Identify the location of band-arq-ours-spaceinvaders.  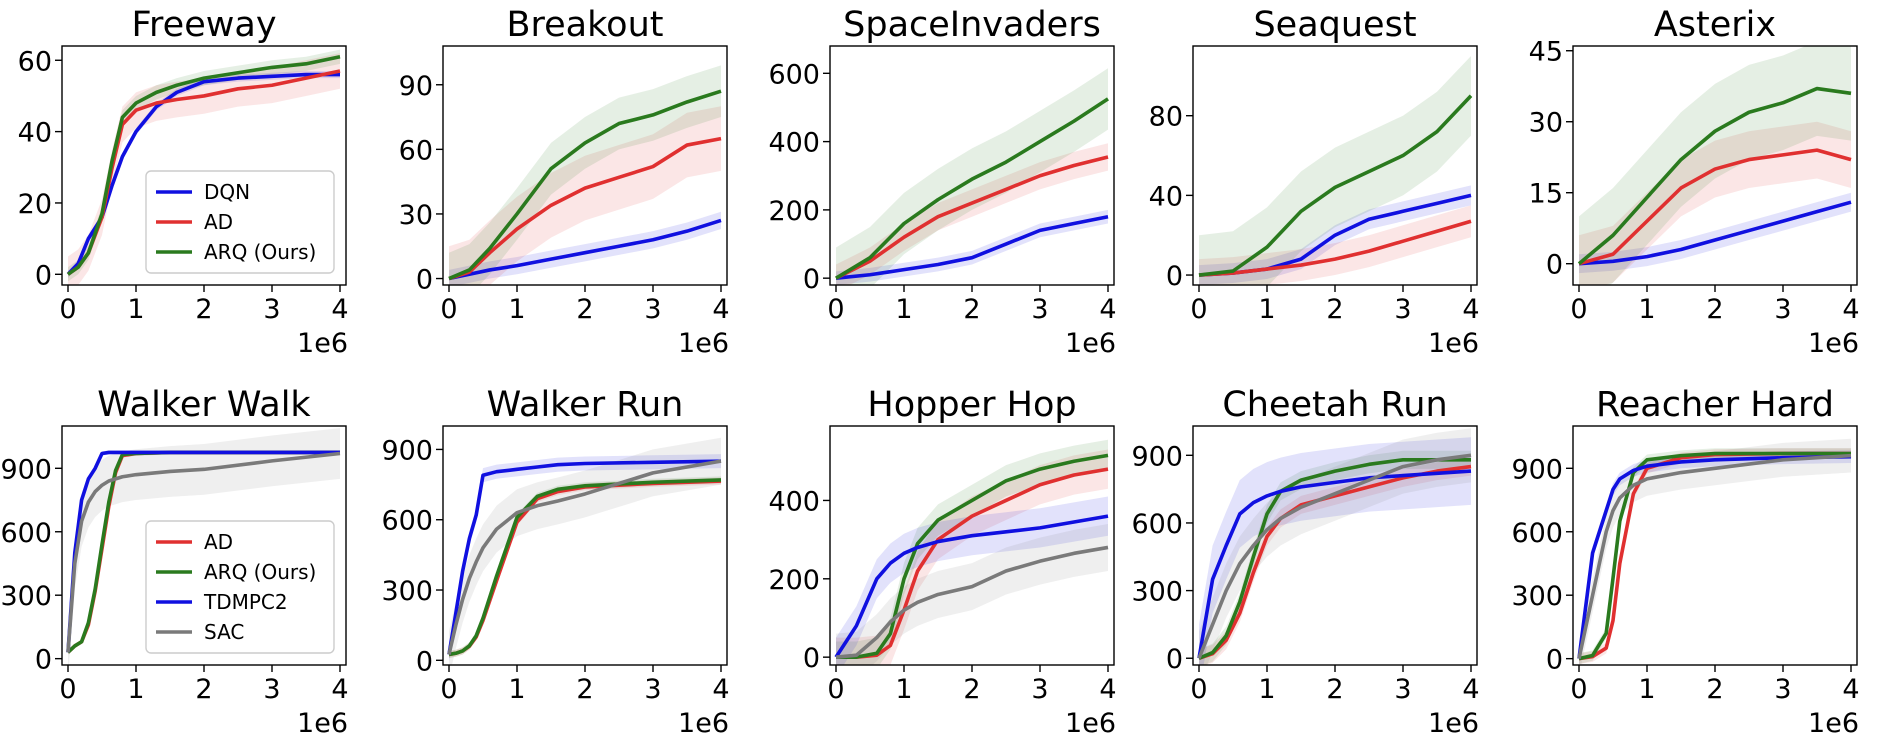
(972, 176).